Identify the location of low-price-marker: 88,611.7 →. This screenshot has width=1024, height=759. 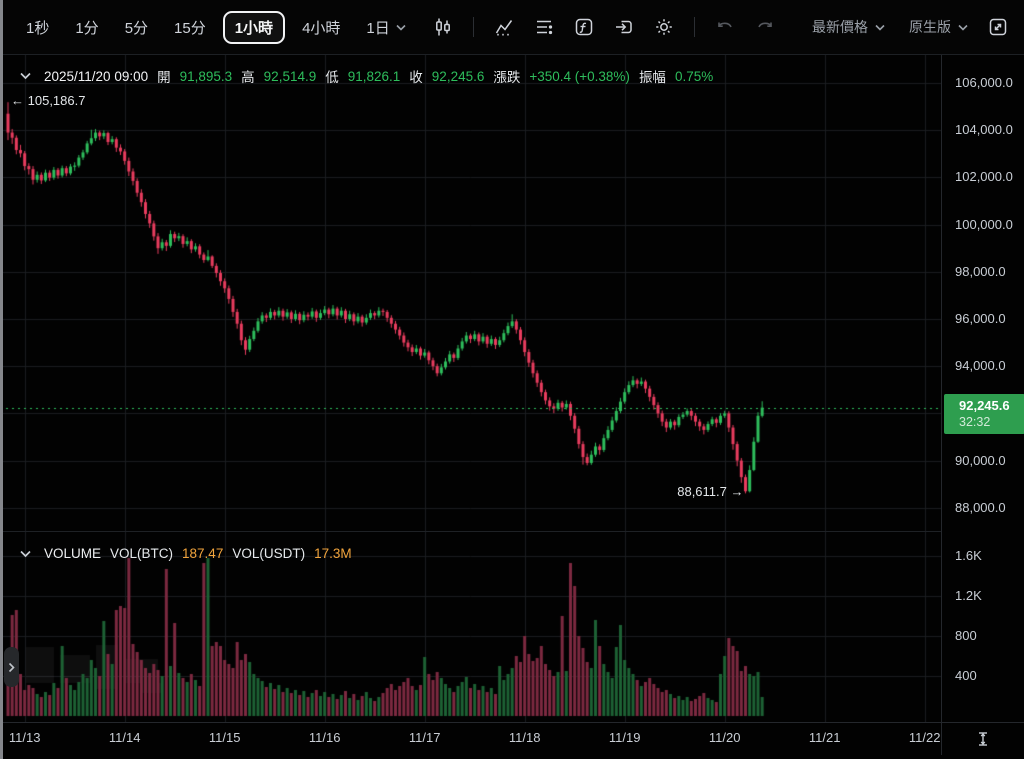
(710, 492).